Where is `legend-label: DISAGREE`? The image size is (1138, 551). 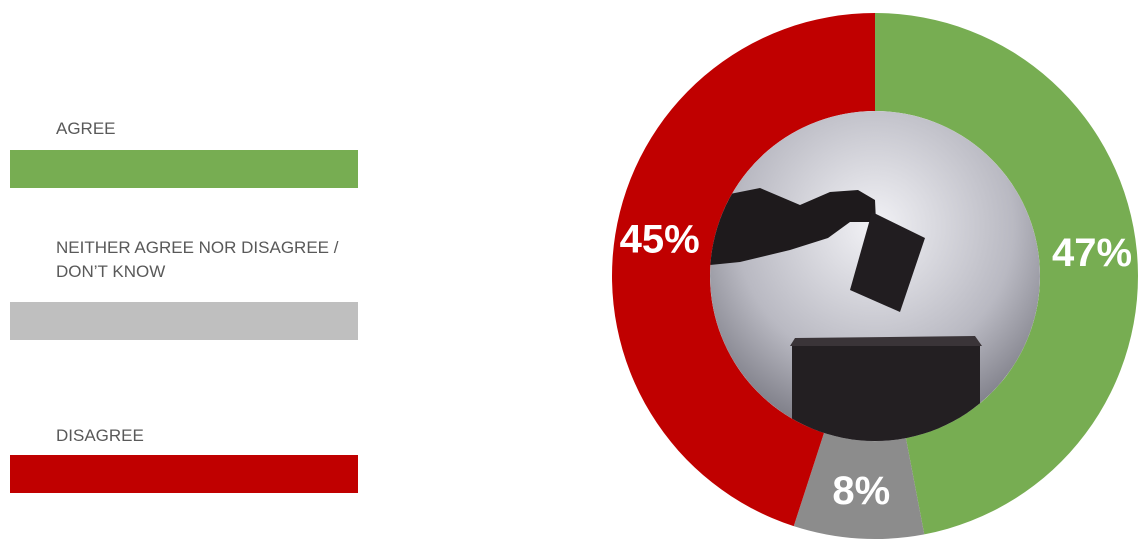
legend-label: DISAGREE is located at coordinates (100, 435).